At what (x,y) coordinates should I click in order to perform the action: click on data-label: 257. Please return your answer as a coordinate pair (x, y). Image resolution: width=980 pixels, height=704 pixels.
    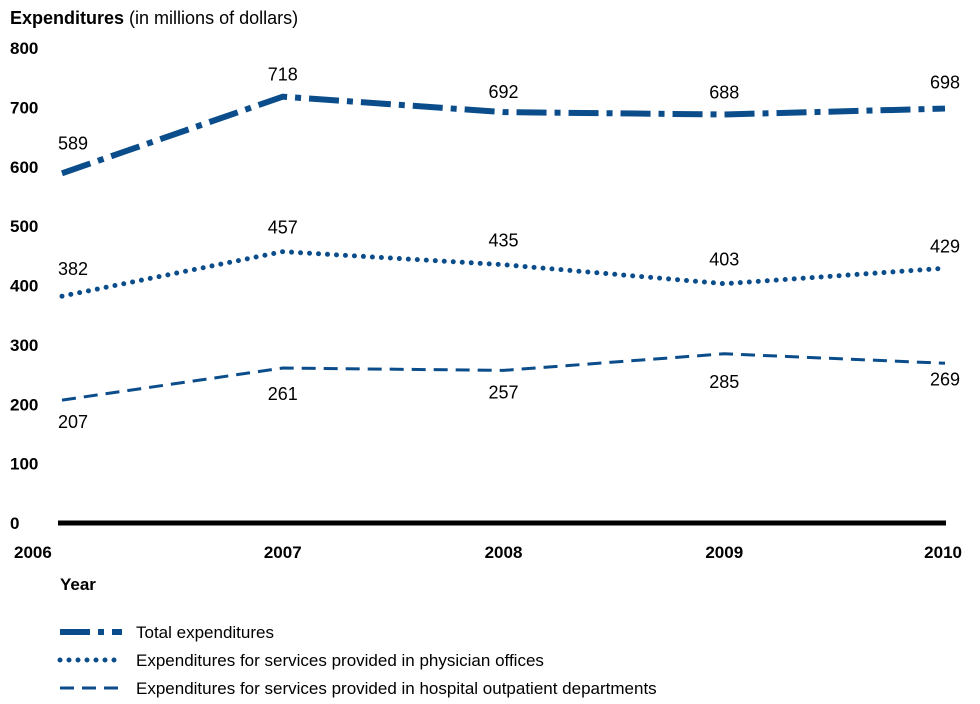
    Looking at the image, I should click on (503, 392).